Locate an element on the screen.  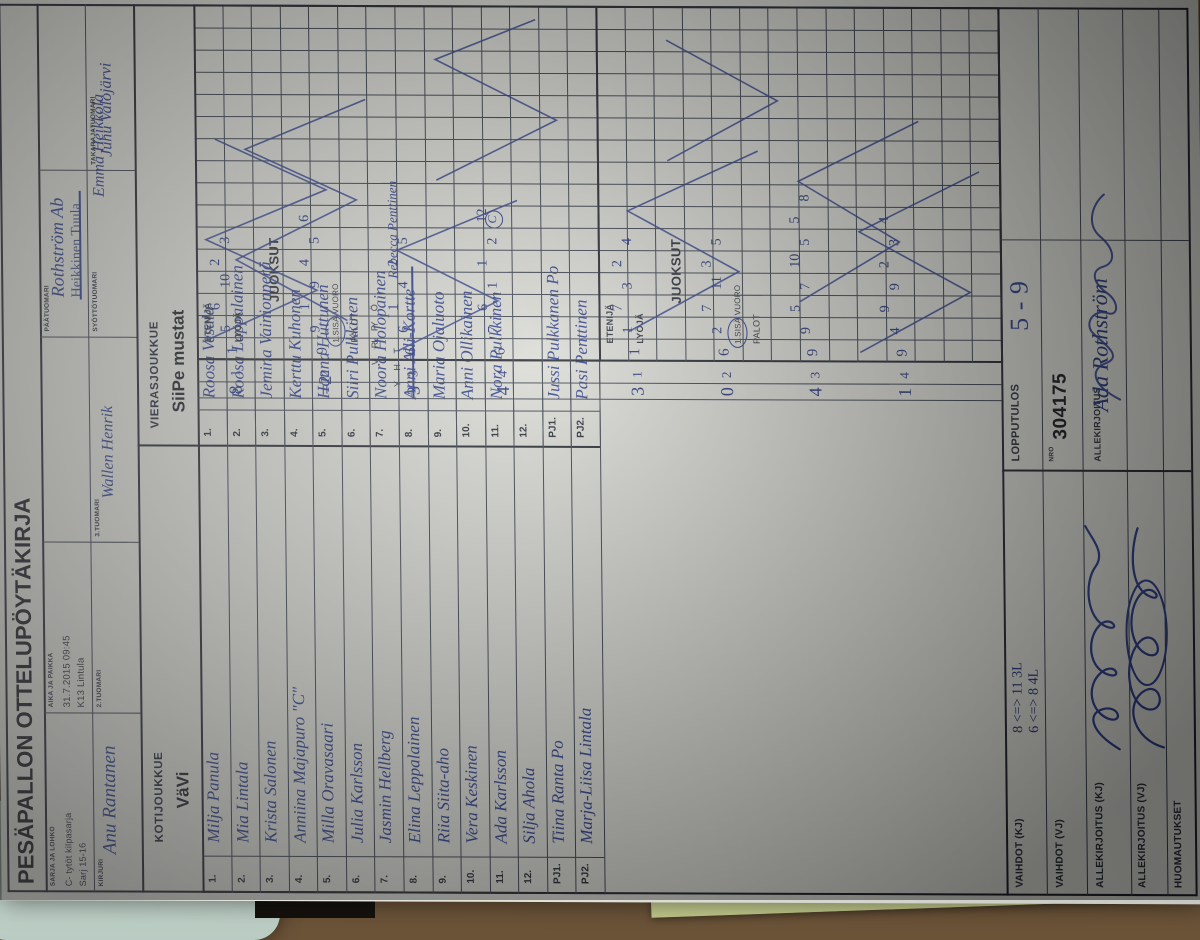
bottom-h1 is located at coordinates (1042, 451).